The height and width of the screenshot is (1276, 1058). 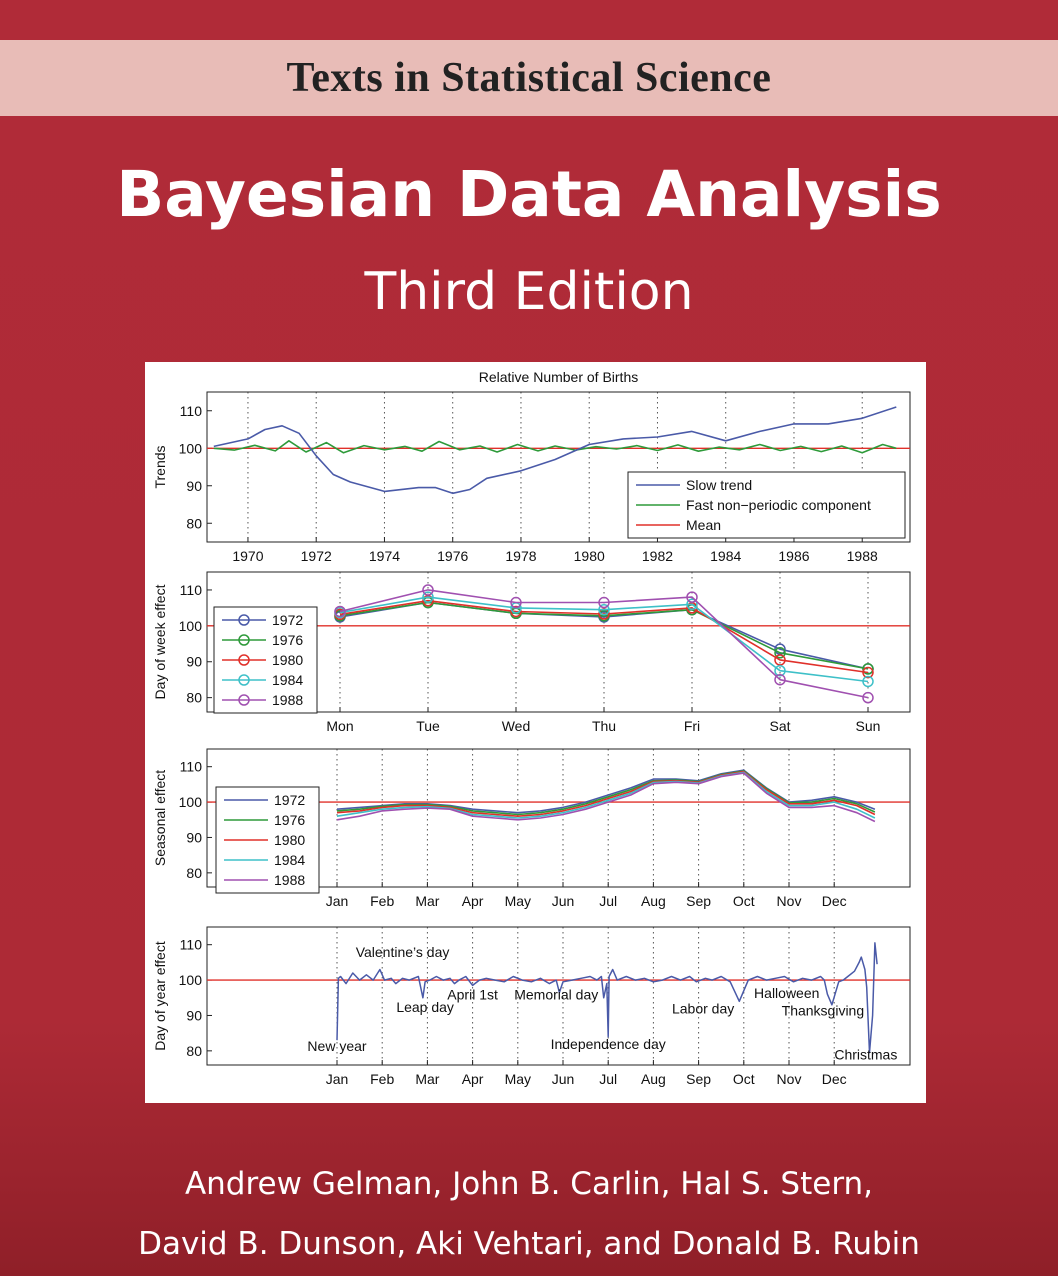 What do you see at coordinates (336, 1046) in the screenshot?
I see `holiday-annotation: New year` at bounding box center [336, 1046].